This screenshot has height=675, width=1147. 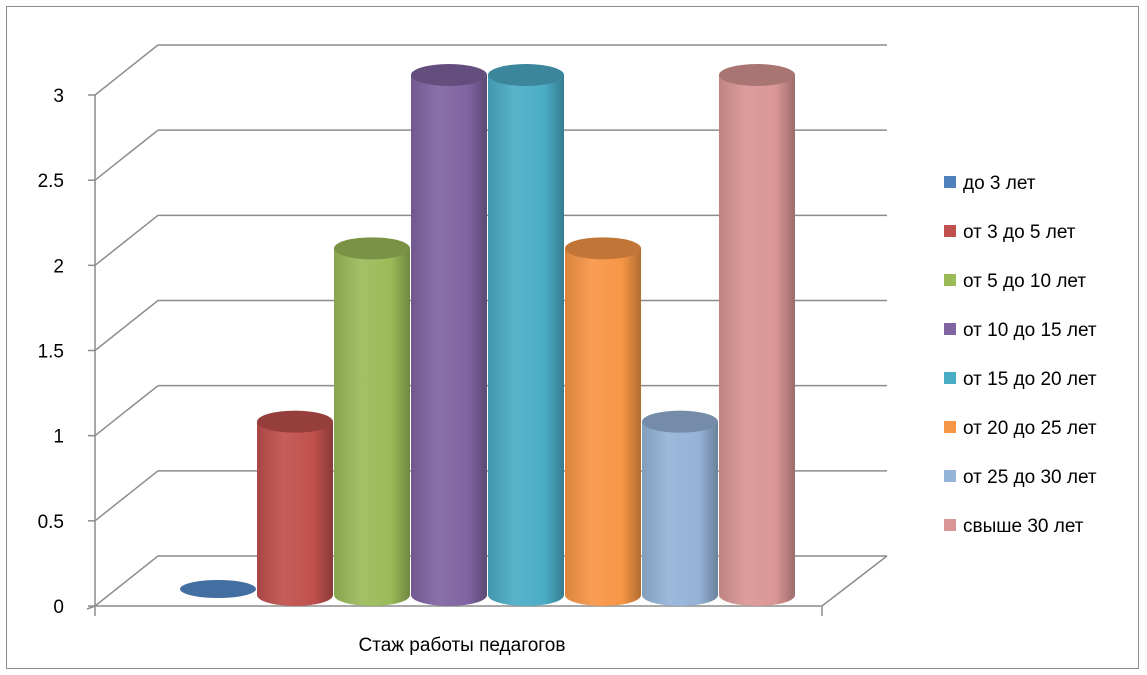 What do you see at coordinates (1030, 428) in the screenshot?
I see `legend-label: от 20 до 25 лет` at bounding box center [1030, 428].